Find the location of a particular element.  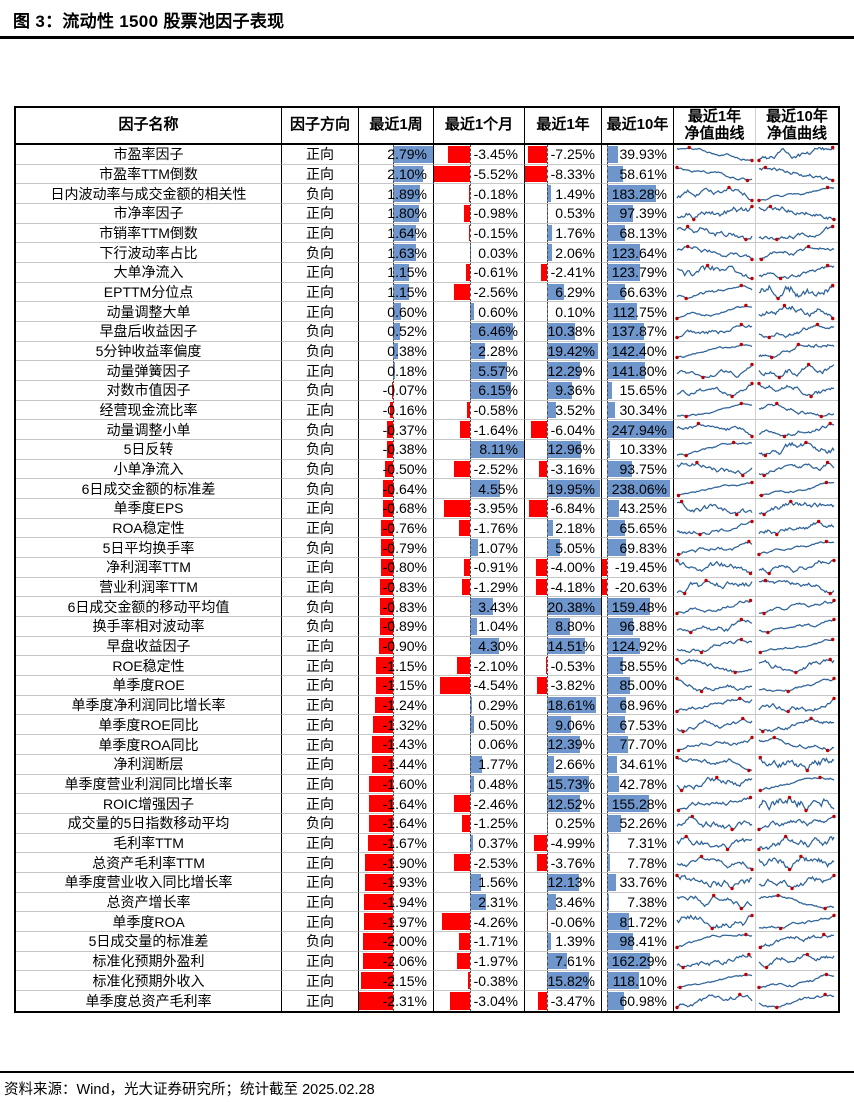

factor-name: 5日成交量的标准差 is located at coordinates (148, 941).